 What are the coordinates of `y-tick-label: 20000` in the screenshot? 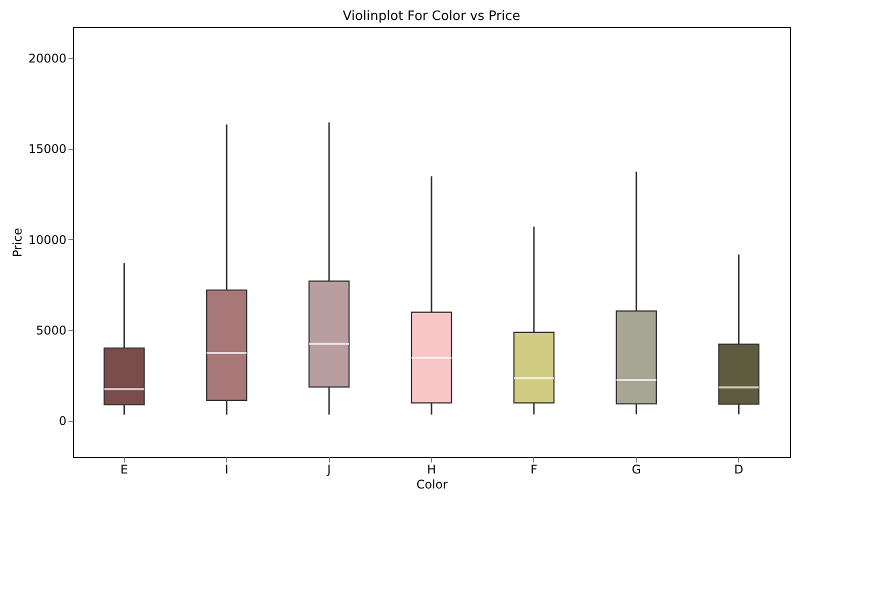 It's located at (47, 58).